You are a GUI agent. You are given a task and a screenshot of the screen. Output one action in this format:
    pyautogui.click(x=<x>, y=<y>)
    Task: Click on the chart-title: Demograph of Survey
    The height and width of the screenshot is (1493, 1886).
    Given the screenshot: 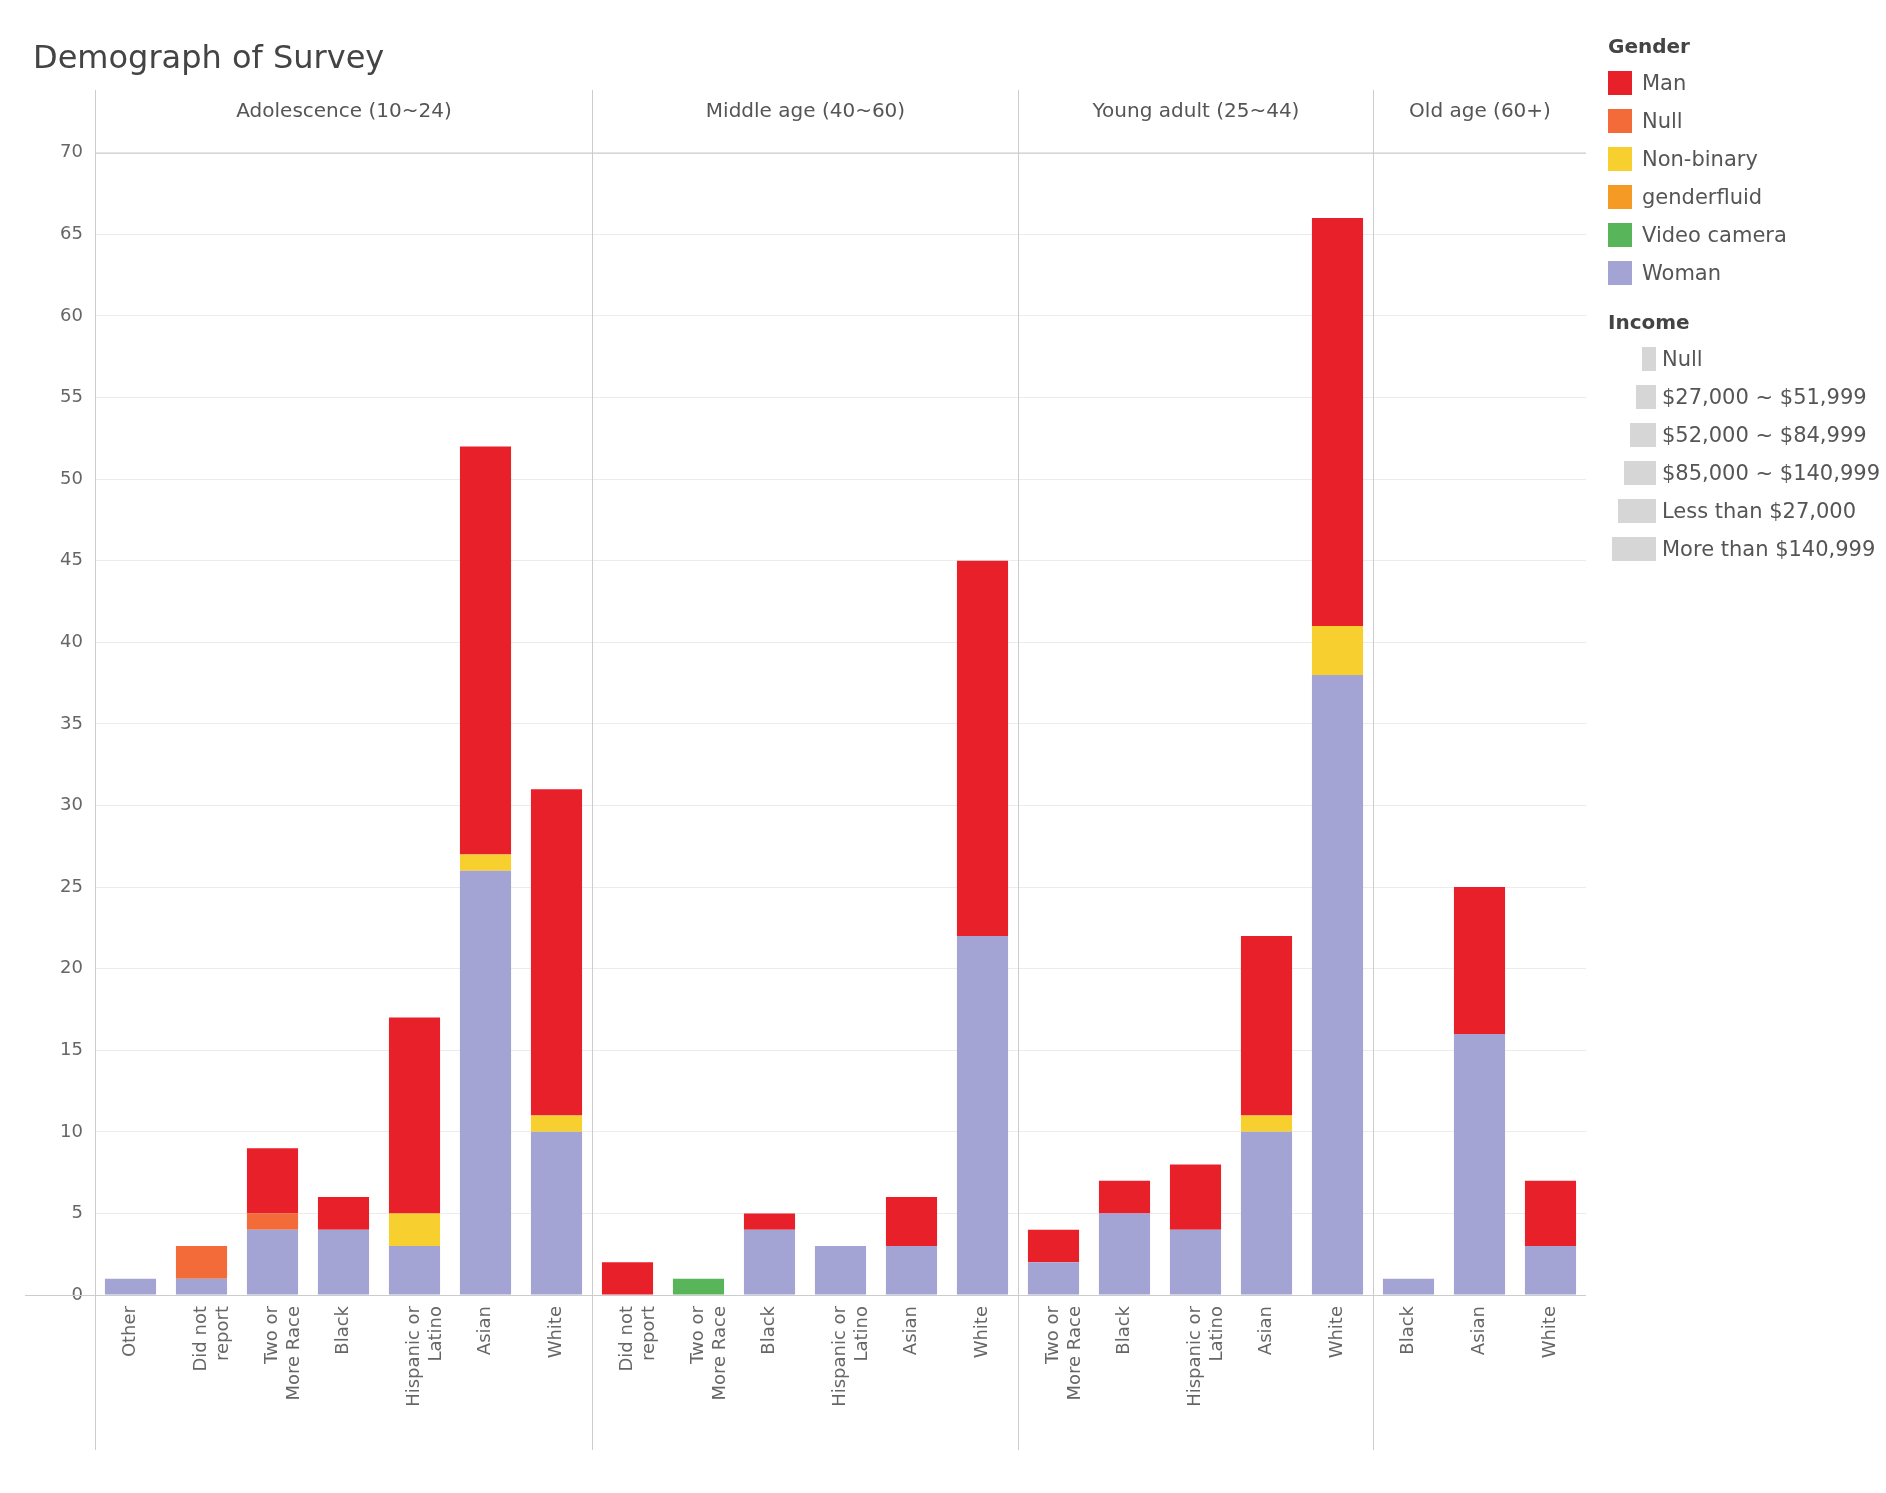 What is the action you would take?
    pyautogui.click(x=209, y=57)
    